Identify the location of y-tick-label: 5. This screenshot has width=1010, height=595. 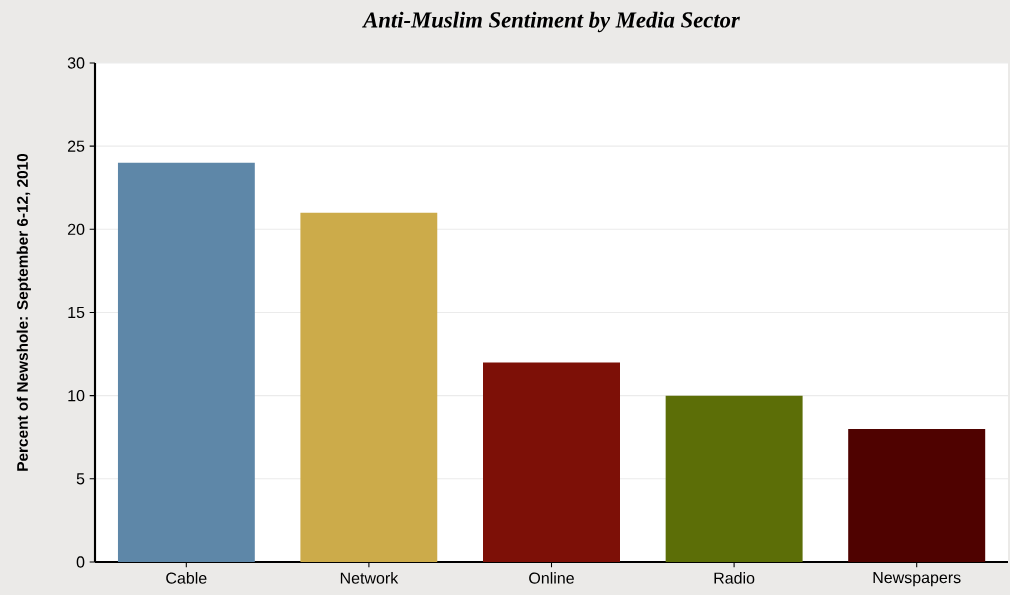
(80, 479).